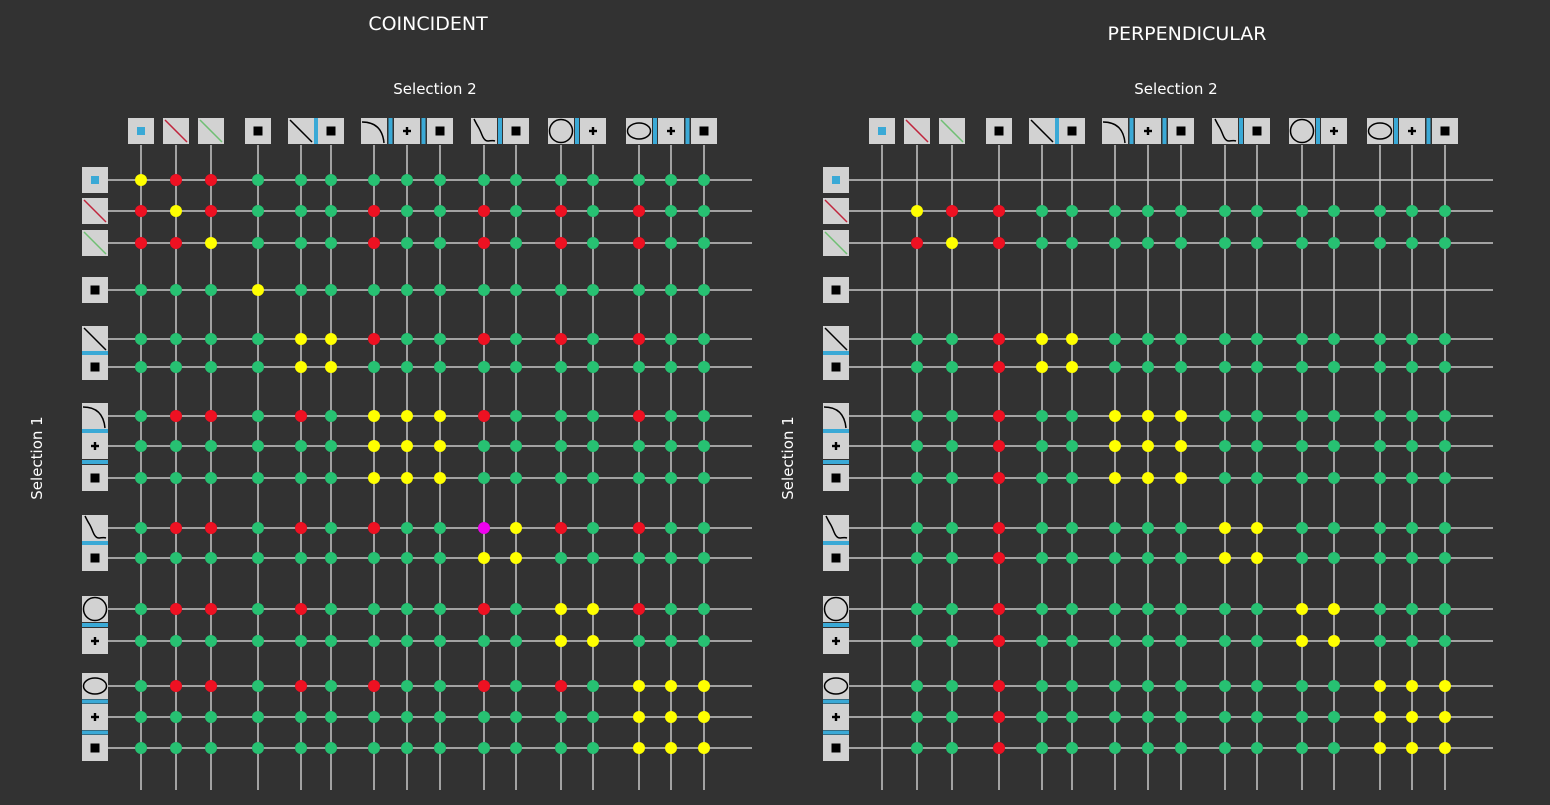 The image size is (1550, 805). I want to click on panel-title: PERPENDICULAR, so click(1187, 34).